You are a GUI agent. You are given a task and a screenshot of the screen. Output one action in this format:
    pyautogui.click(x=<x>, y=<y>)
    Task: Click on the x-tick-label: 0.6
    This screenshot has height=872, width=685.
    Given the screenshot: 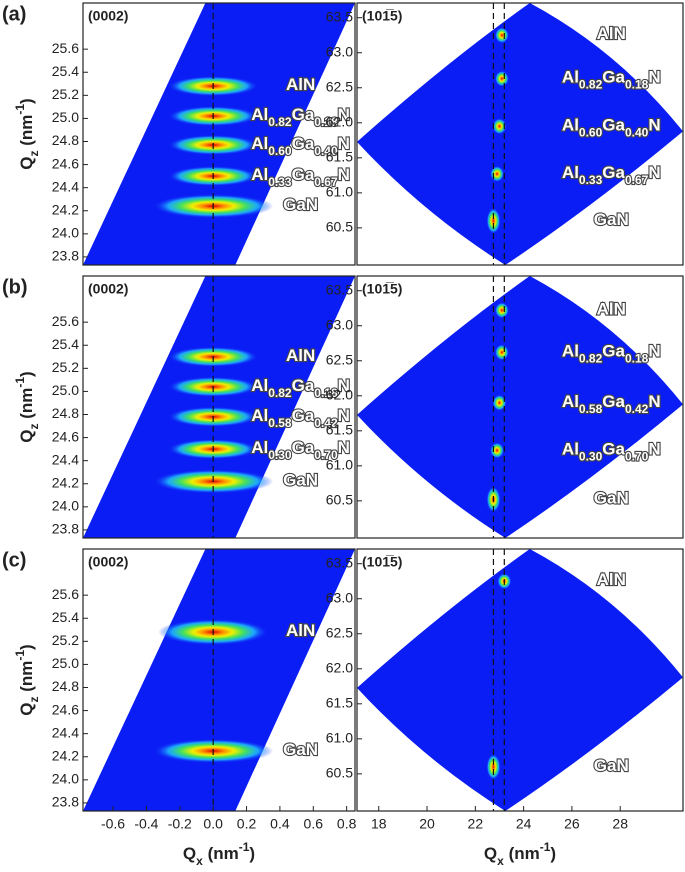 What is the action you would take?
    pyautogui.click(x=314, y=824)
    